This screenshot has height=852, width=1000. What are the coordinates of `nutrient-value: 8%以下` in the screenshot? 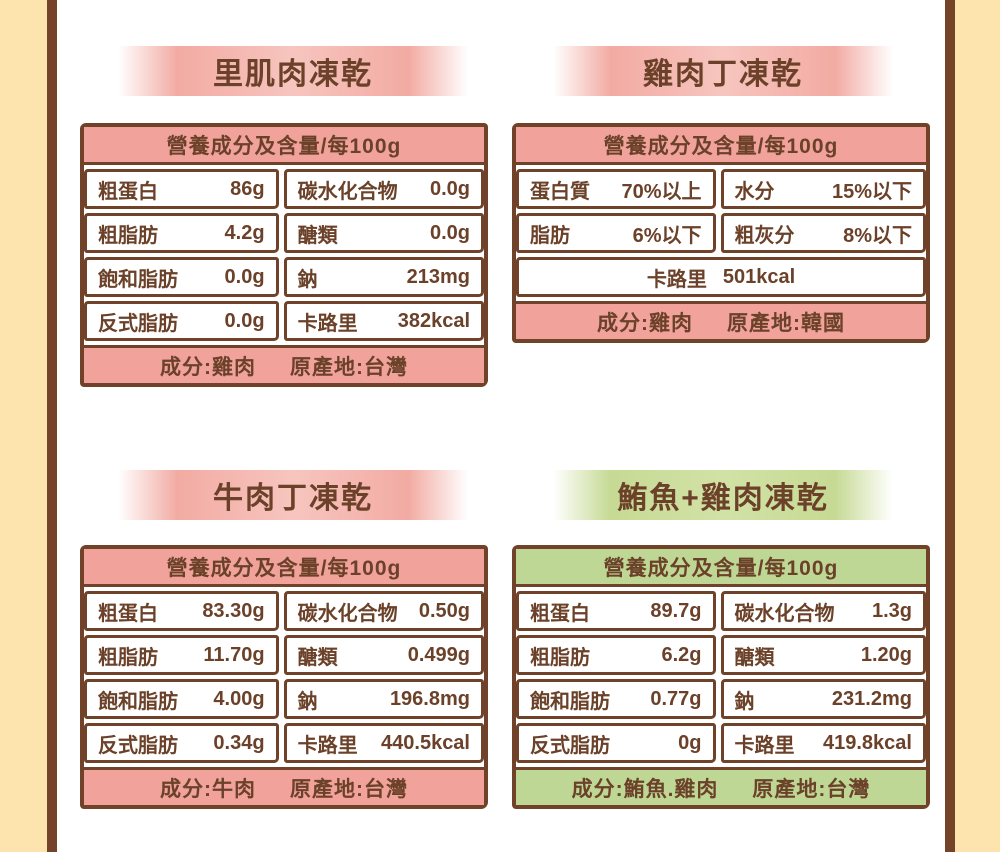 It's located at (877, 235).